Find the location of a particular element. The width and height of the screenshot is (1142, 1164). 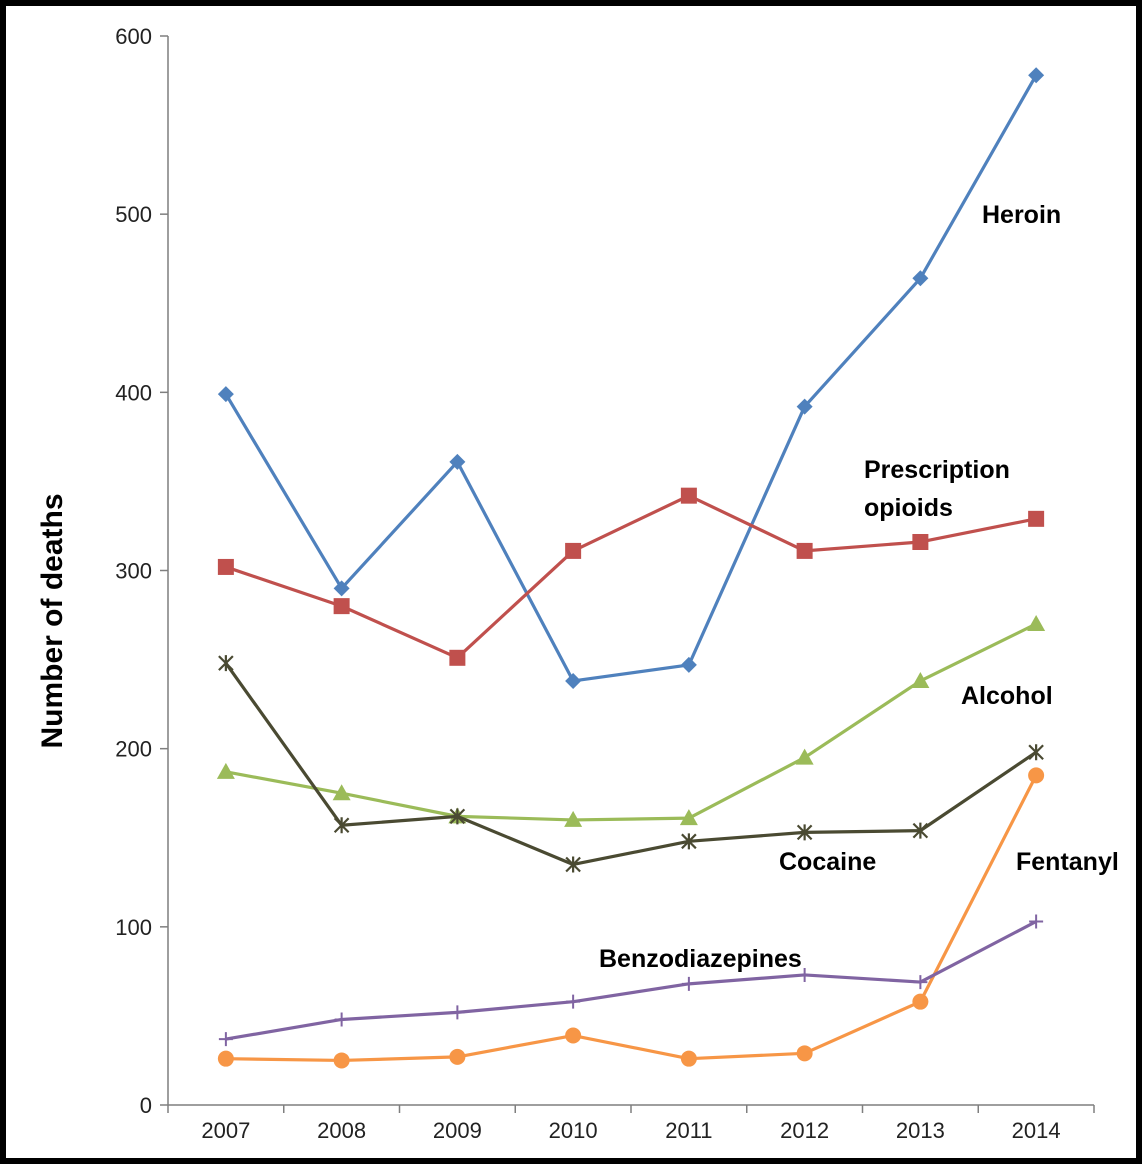

x-tick-label: 2011 is located at coordinates (688, 1130).